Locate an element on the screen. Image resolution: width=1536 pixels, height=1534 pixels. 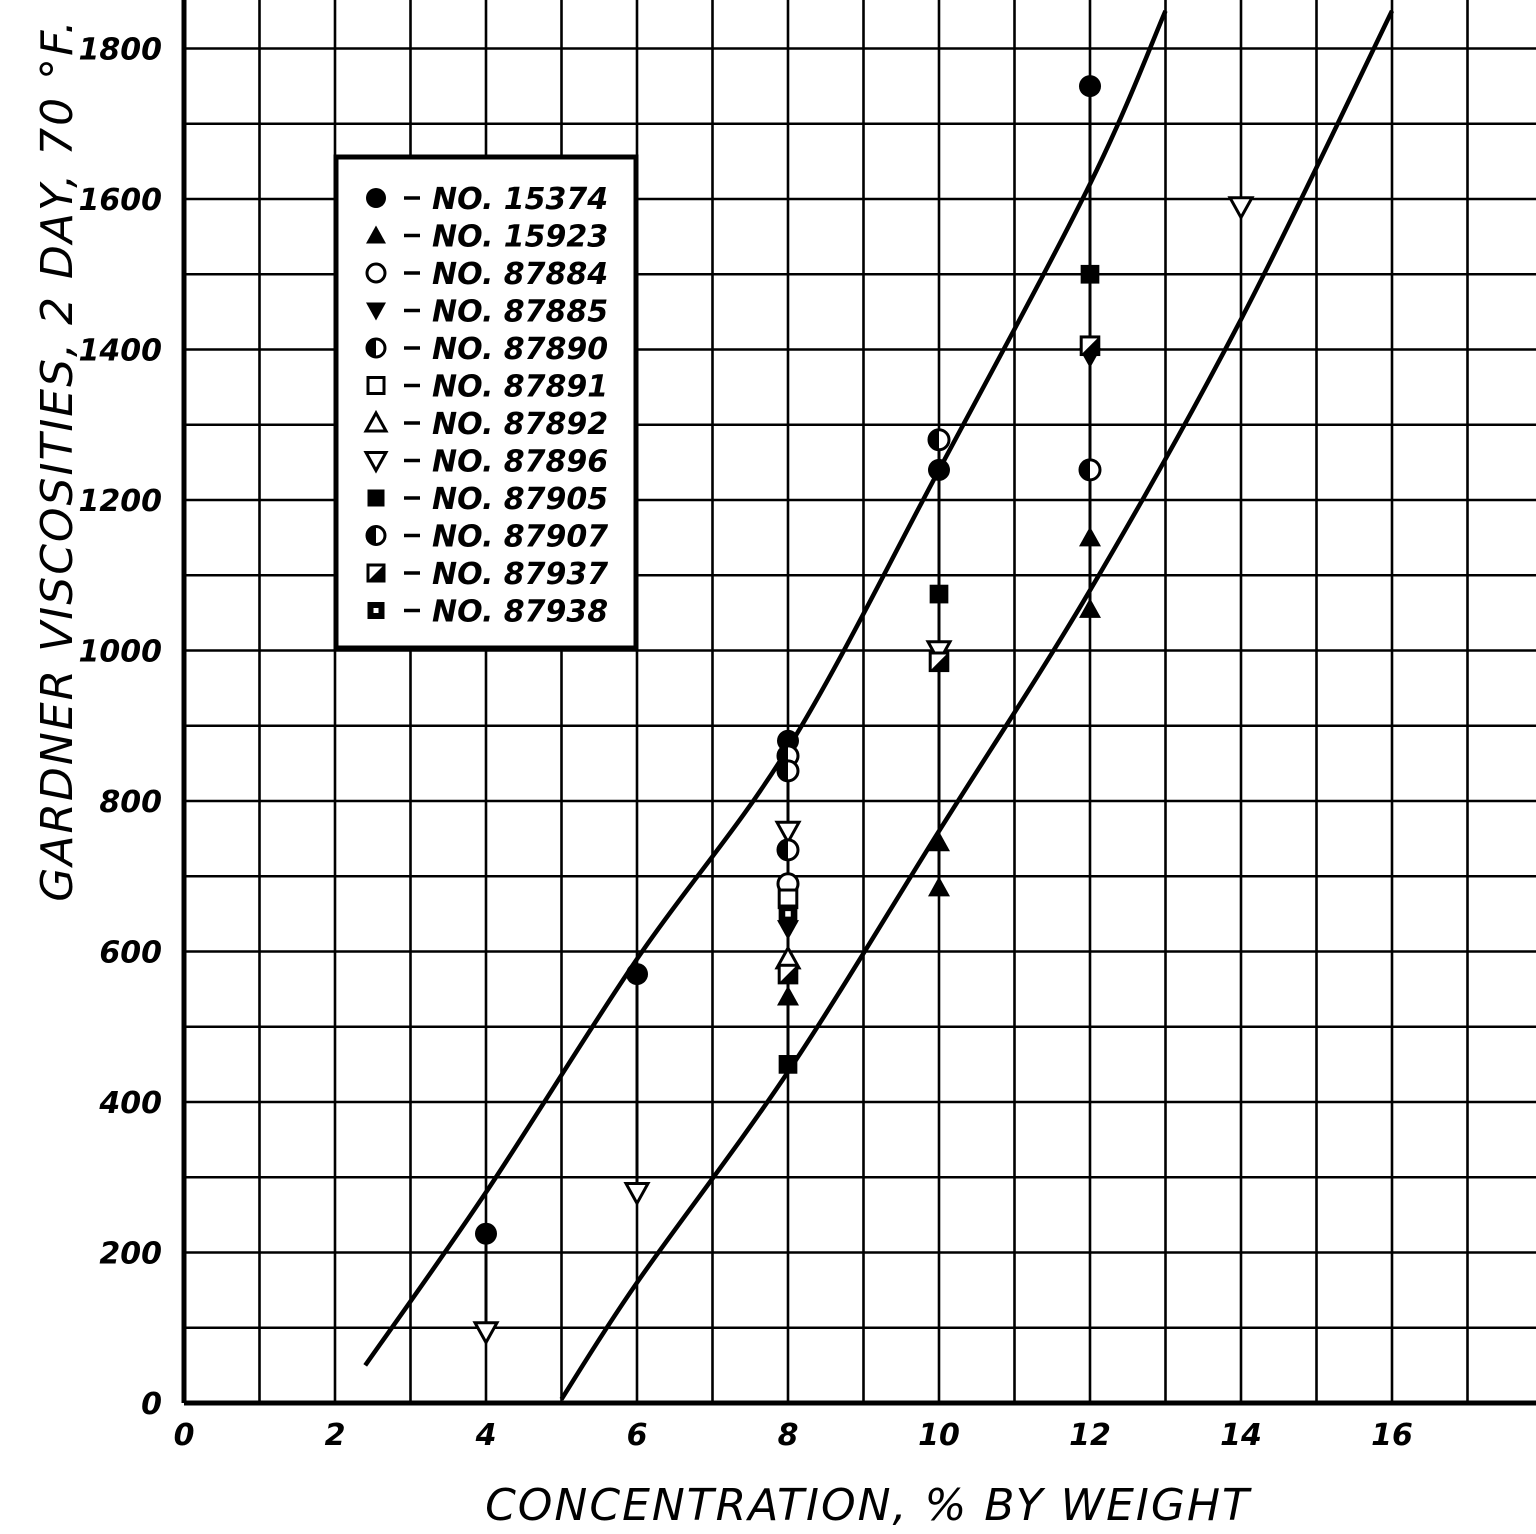
y-tick-labels: 0 200 400 600 800 1000 1200 1400 1600 1800 is located at coordinates (121, 728).